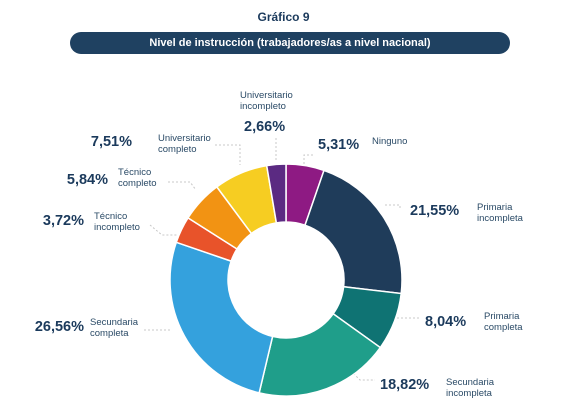  What do you see at coordinates (503, 322) in the screenshot?
I see `category-label-primaria-completa: Primaria completa` at bounding box center [503, 322].